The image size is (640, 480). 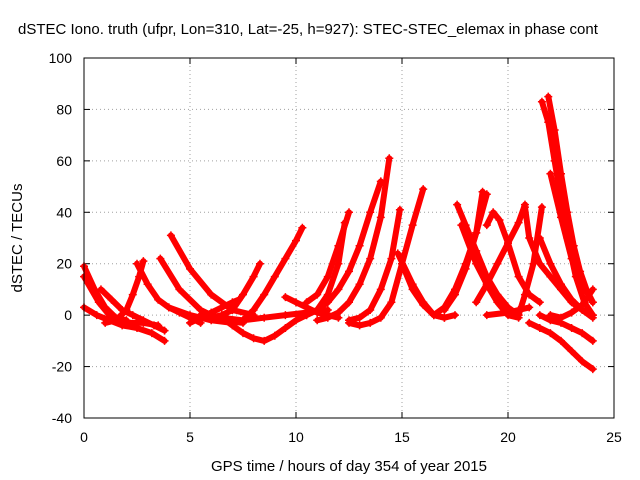 What do you see at coordinates (61, 238) in the screenshot?
I see `y-tick-labels: -40 -20 0 20 40 60 80 100` at bounding box center [61, 238].